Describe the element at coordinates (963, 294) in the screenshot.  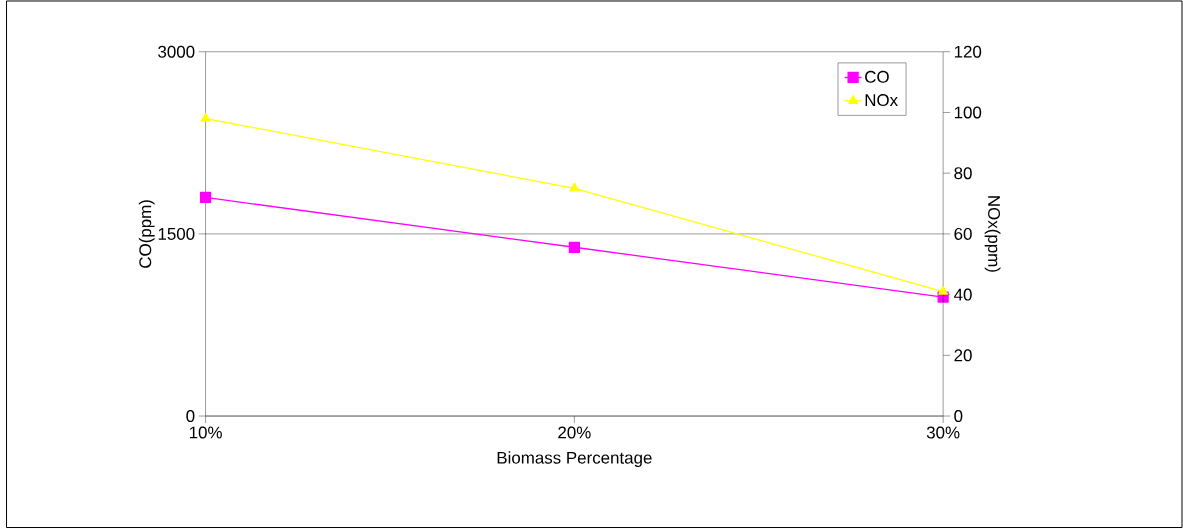
I see `y2-tick-label: 40` at that location.